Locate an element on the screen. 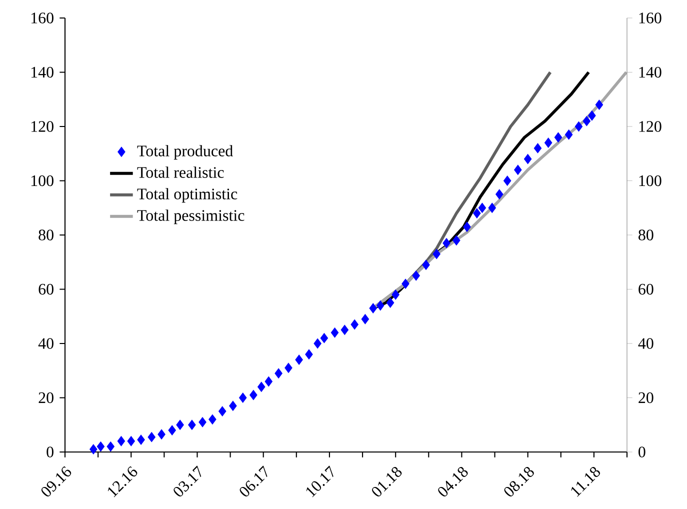 This screenshot has height=509, width=687. y2-tick-label: 80 is located at coordinates (646, 235).